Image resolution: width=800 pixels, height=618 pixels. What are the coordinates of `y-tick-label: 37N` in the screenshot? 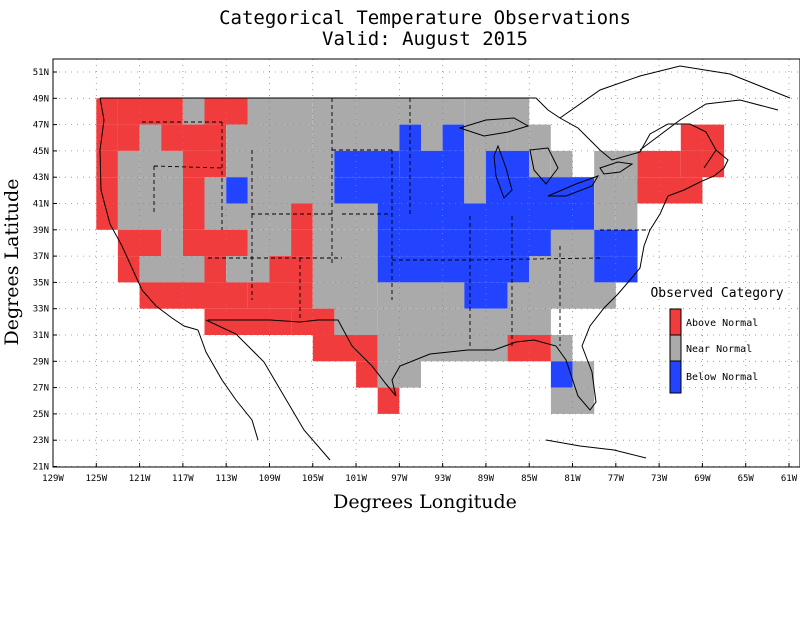 It's located at (41, 257).